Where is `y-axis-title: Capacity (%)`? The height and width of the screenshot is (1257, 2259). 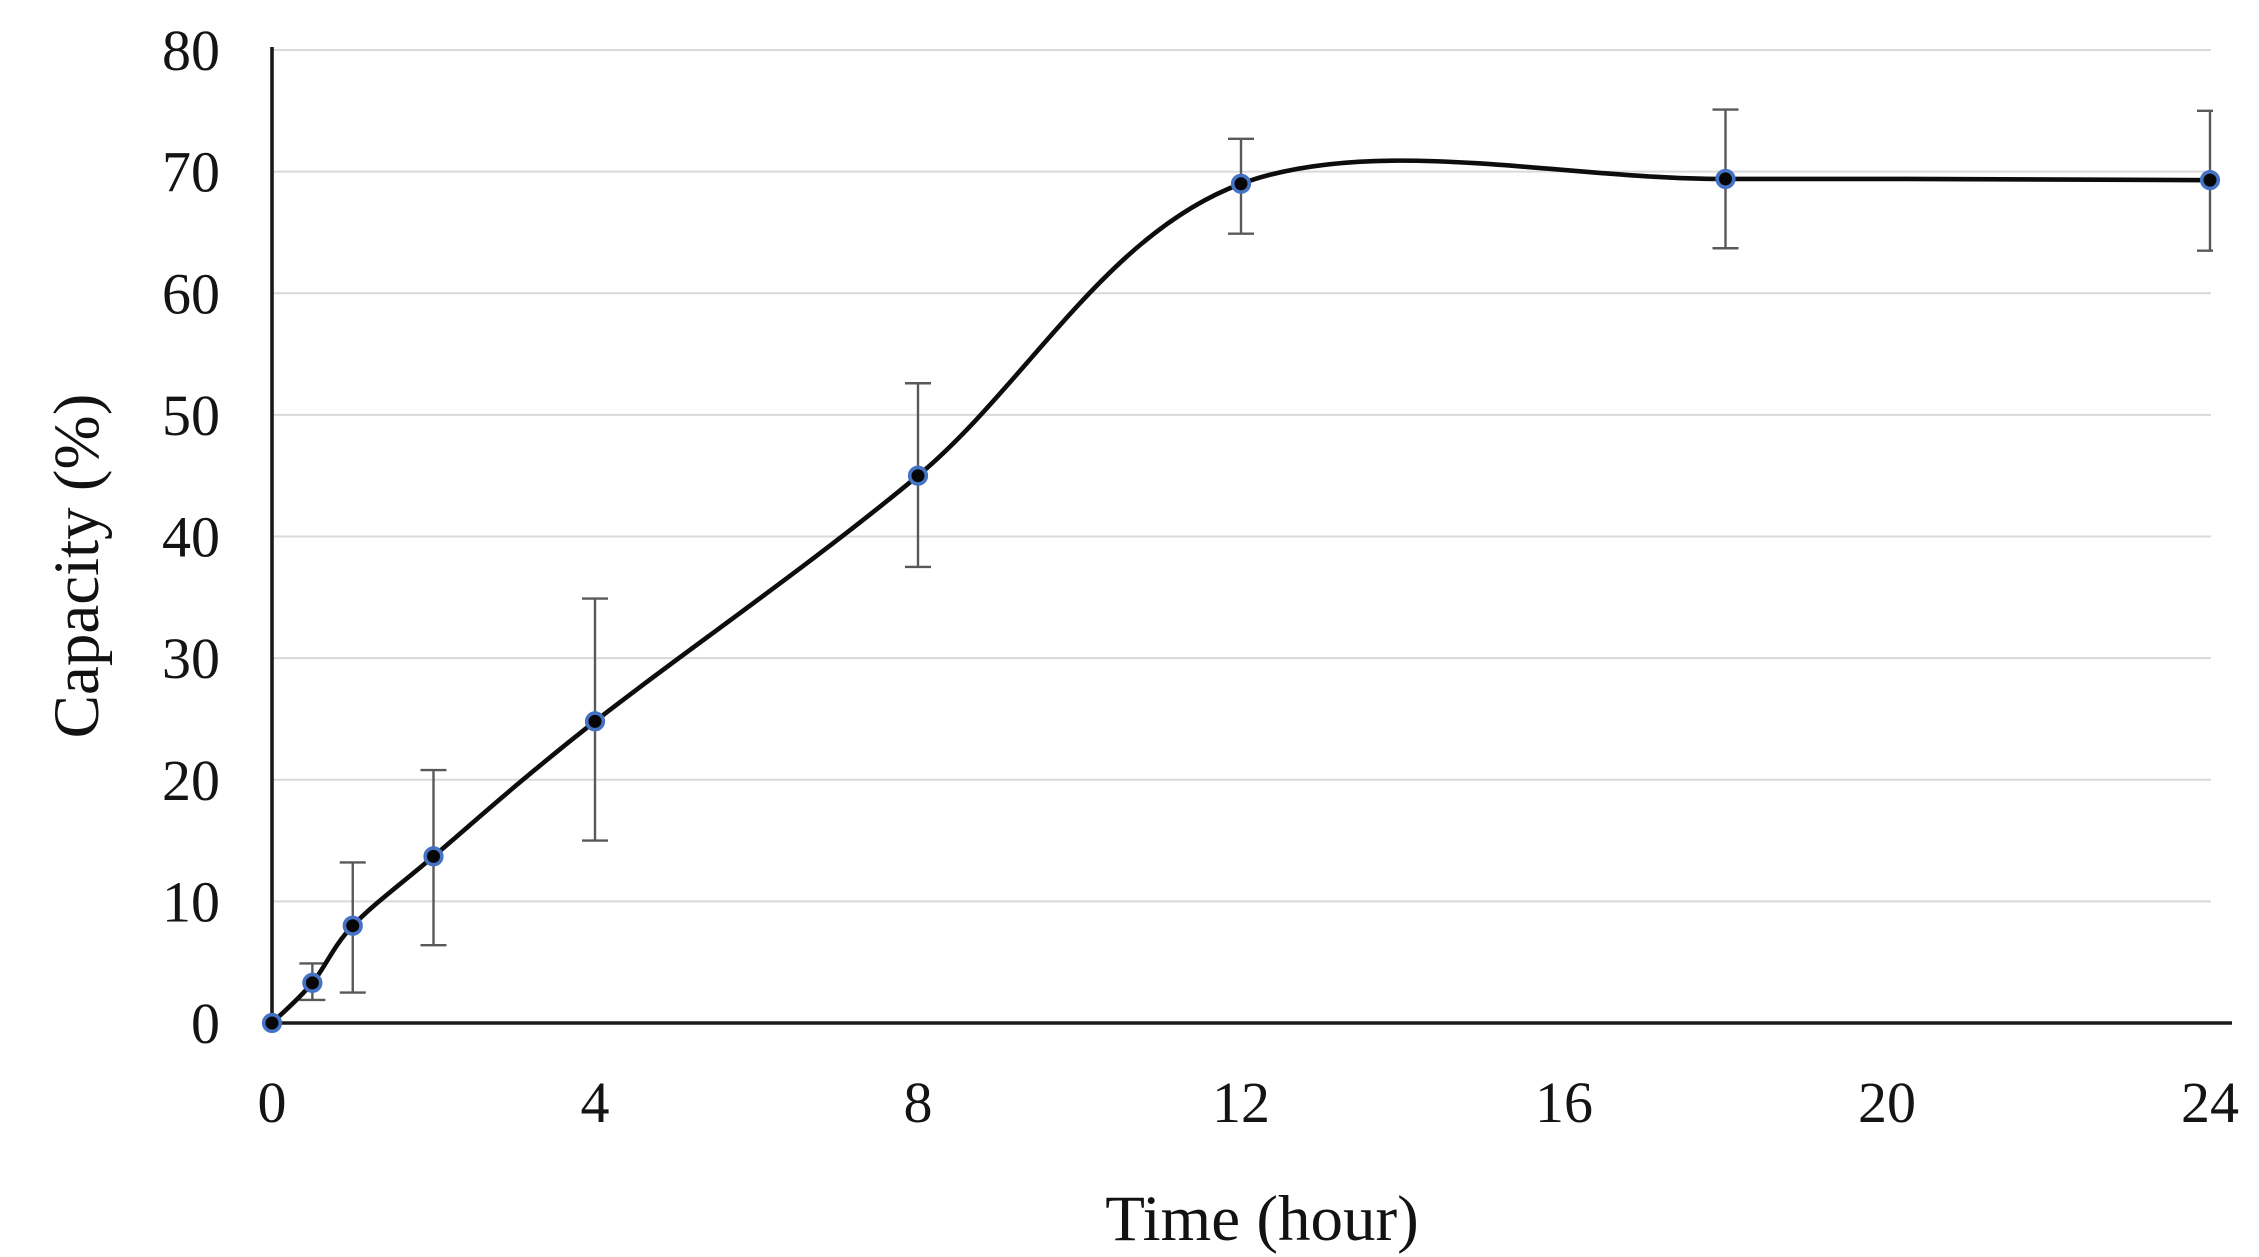
y-axis-title: Capacity (%) is located at coordinates (77, 566).